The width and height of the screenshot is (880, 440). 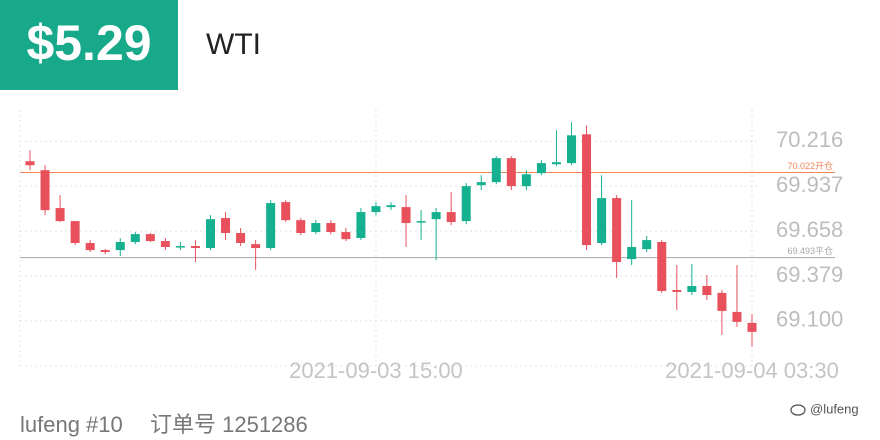 What do you see at coordinates (71, 424) in the screenshot?
I see `footer-user: lufeng #10` at bounding box center [71, 424].